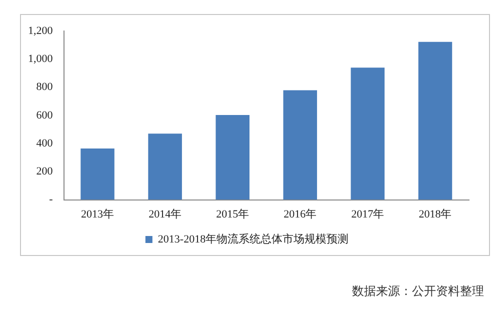 This screenshot has height=325, width=498. I want to click on y-tick-label: 400, so click(45, 143).